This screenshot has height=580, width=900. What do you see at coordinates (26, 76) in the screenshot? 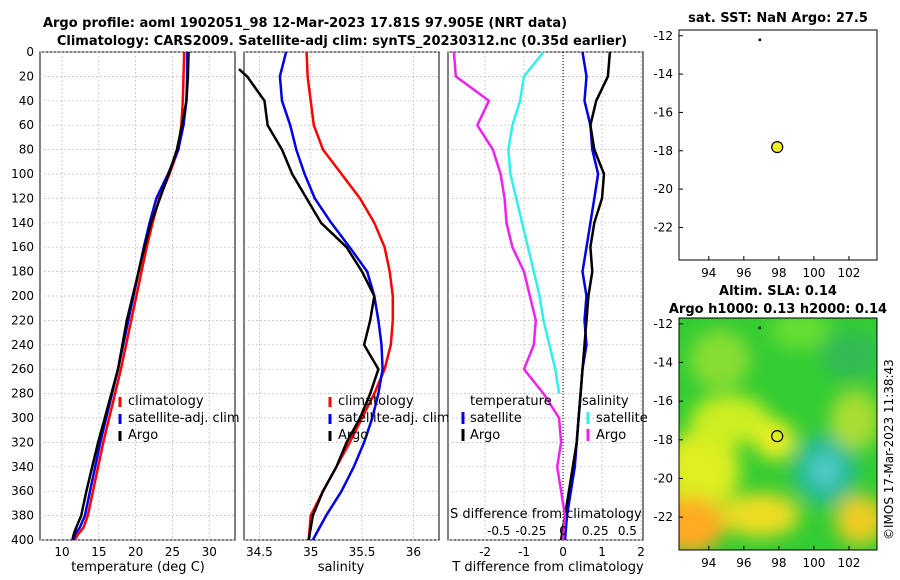
I see `depth-tick-label: 20` at bounding box center [26, 76].